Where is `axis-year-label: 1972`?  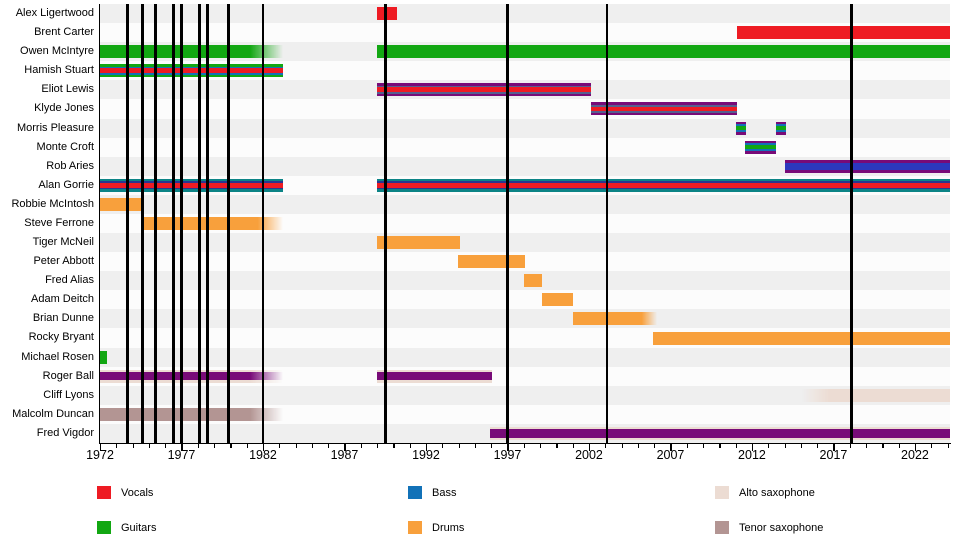
axis-year-label: 1972 is located at coordinates (100, 455).